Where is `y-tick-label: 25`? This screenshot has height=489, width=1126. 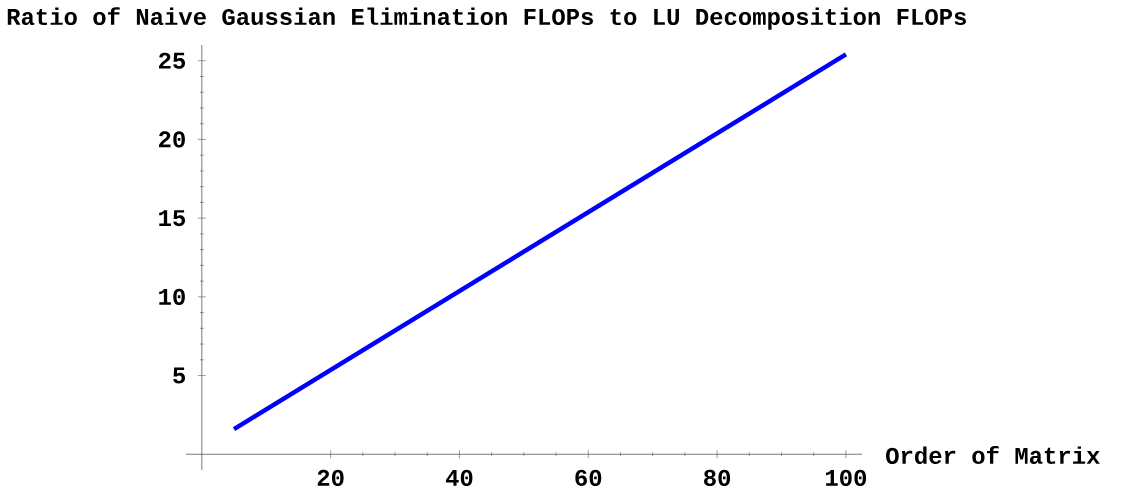
y-tick-label: 25 is located at coordinates (172, 60).